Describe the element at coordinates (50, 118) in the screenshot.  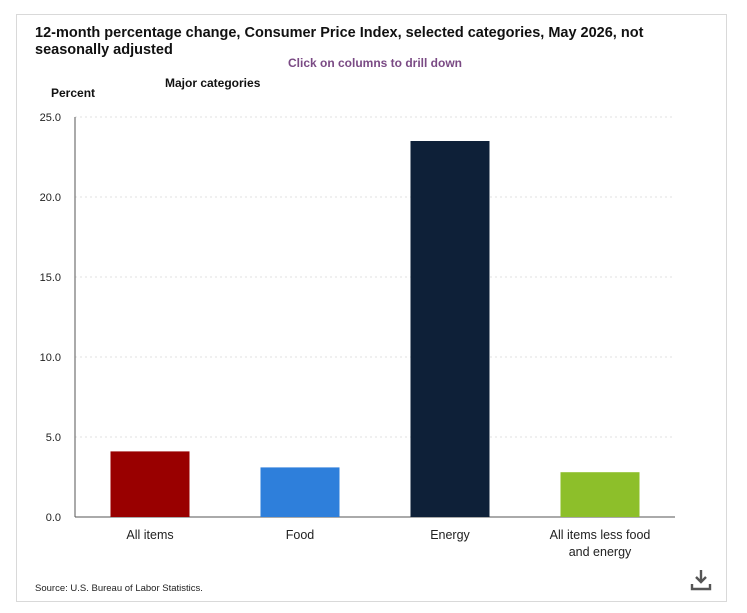
I see `y-tick-label: 25.0` at that location.